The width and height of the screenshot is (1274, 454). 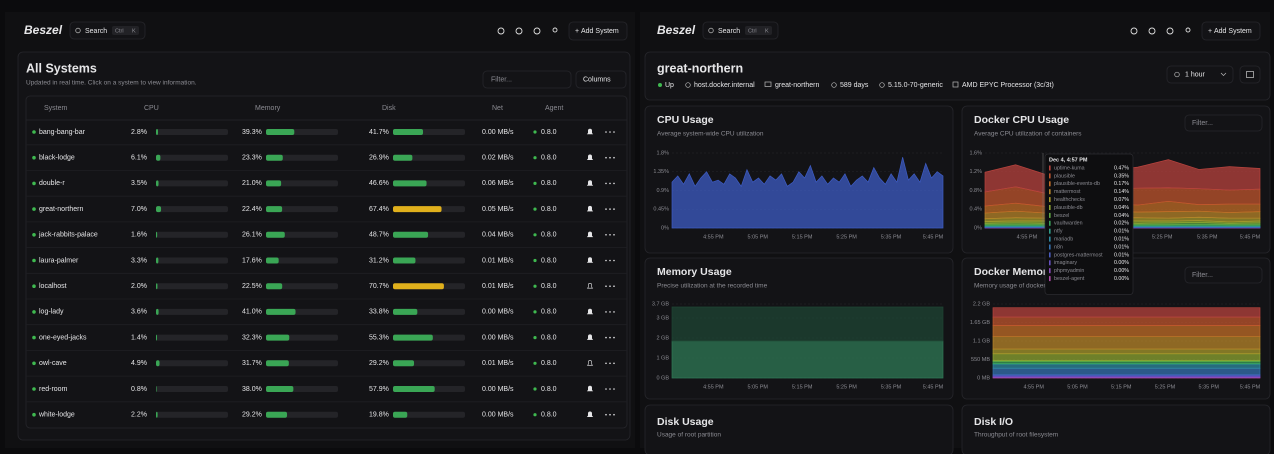 I want to click on system-name: bang-bang-bar, so click(x=62, y=132).